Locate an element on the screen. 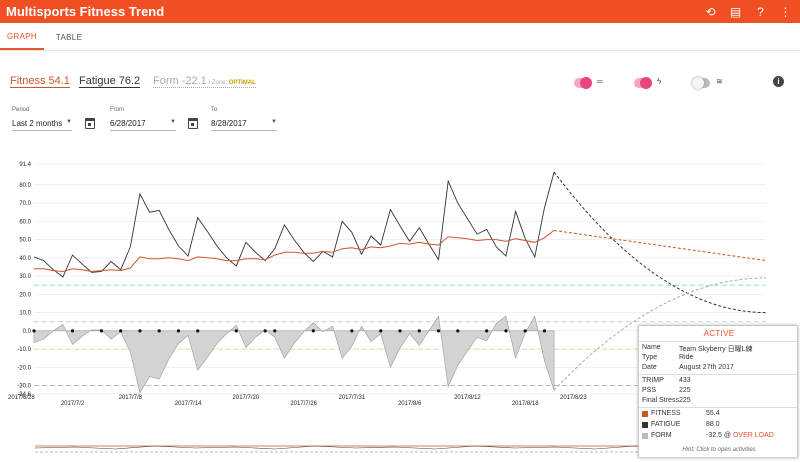 Image resolution: width=800 pixels, height=462 pixels. y-tick-label: -20.0 is located at coordinates (24, 368).